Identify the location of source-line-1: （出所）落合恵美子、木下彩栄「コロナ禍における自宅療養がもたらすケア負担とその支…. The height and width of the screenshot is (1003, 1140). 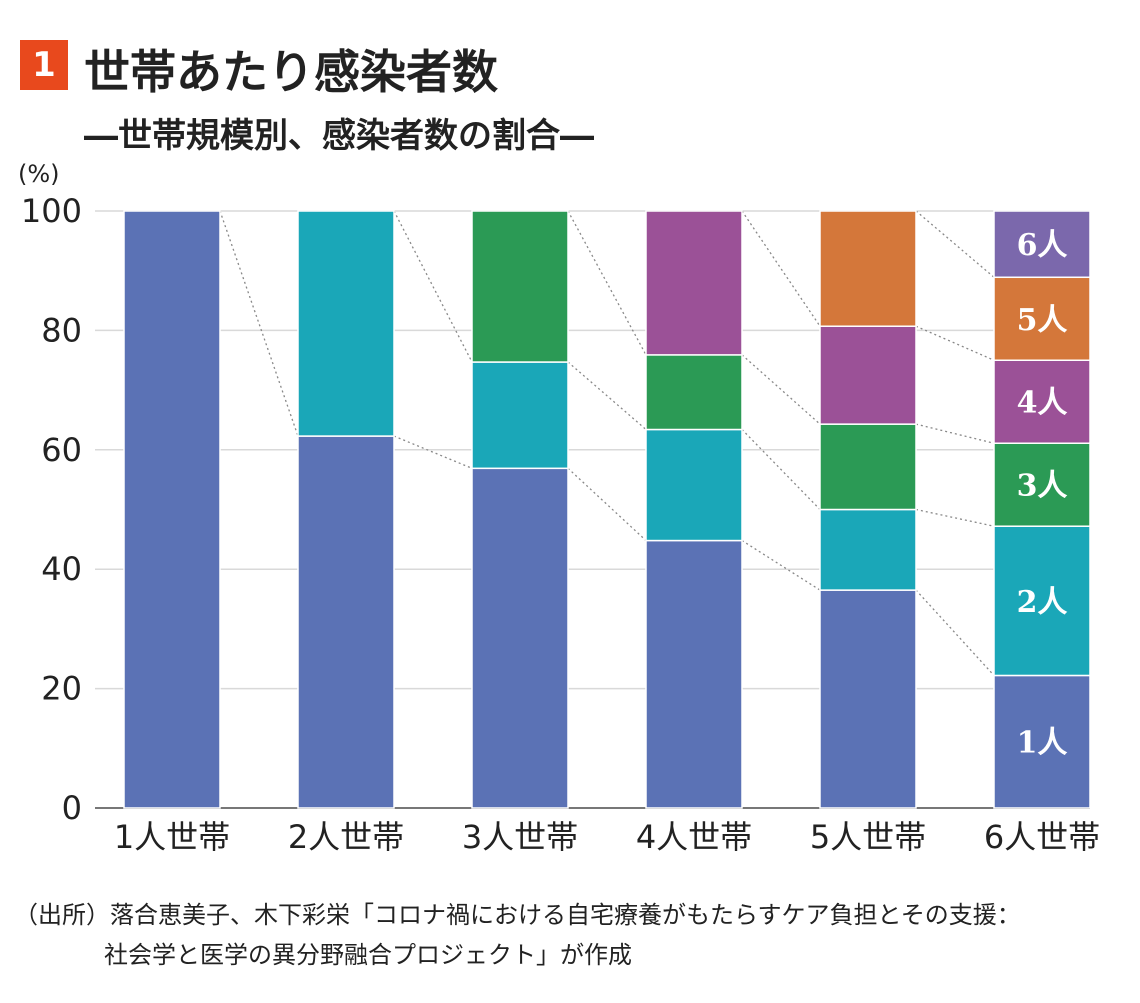
(517, 915).